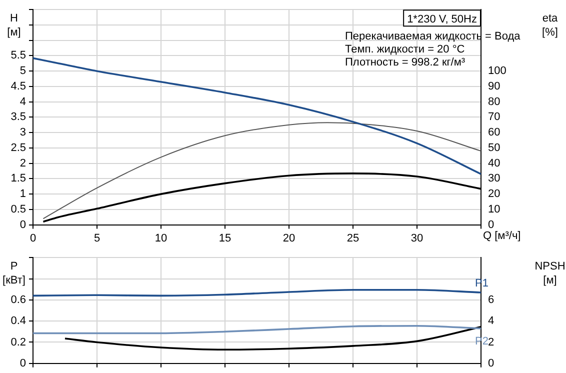 The width and height of the screenshot is (566, 373). I want to click on chart-title: 1*230 V, 50Hz, so click(442, 20).